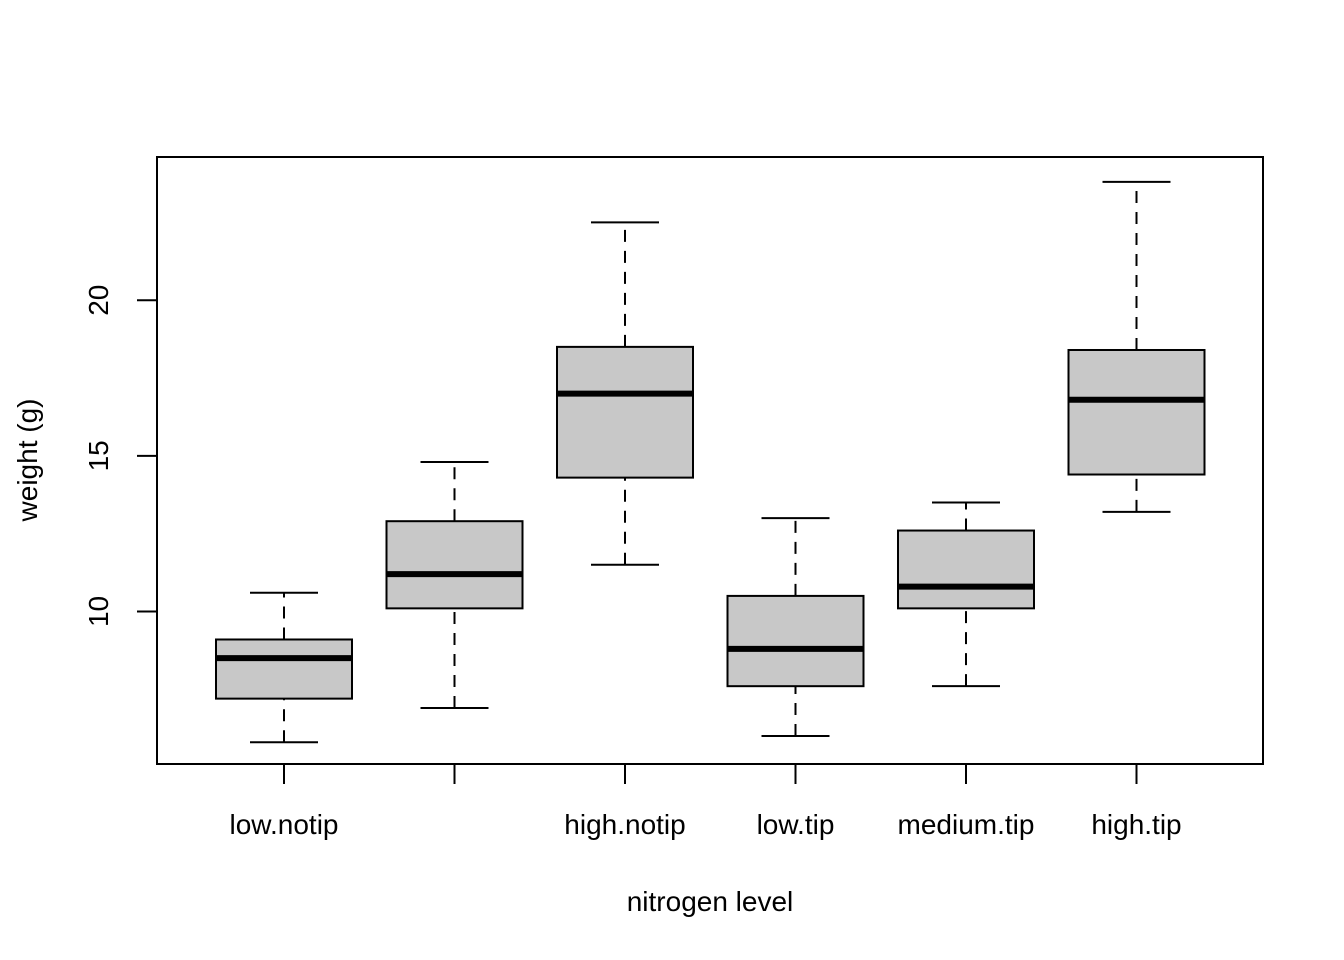 The height and width of the screenshot is (960, 1344). I want to click on y-axis-title: weight (g), so click(27, 461).